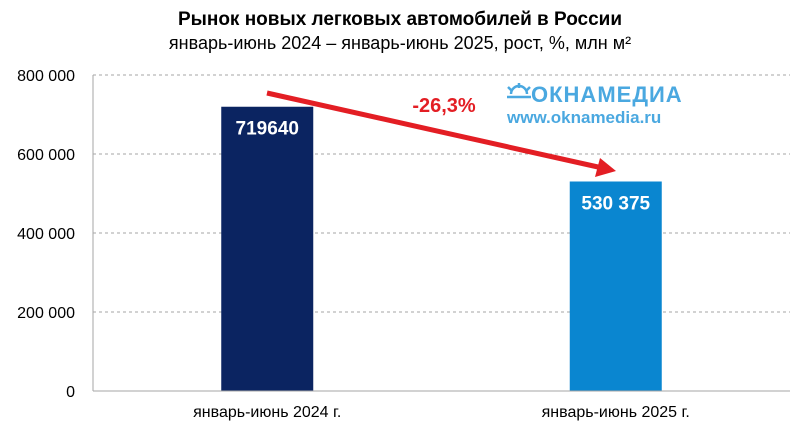  I want to click on trend-arrow, so click(432, 130).